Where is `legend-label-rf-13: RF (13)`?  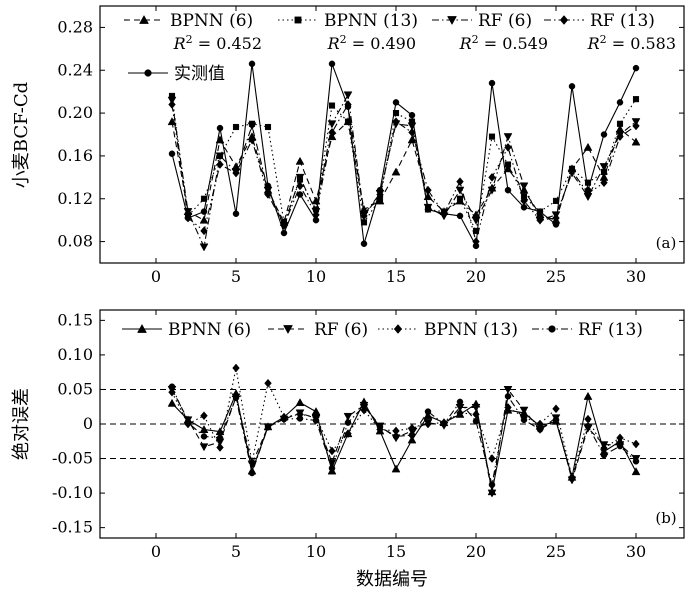 legend-label-rf-13: RF (13) is located at coordinates (610, 330).